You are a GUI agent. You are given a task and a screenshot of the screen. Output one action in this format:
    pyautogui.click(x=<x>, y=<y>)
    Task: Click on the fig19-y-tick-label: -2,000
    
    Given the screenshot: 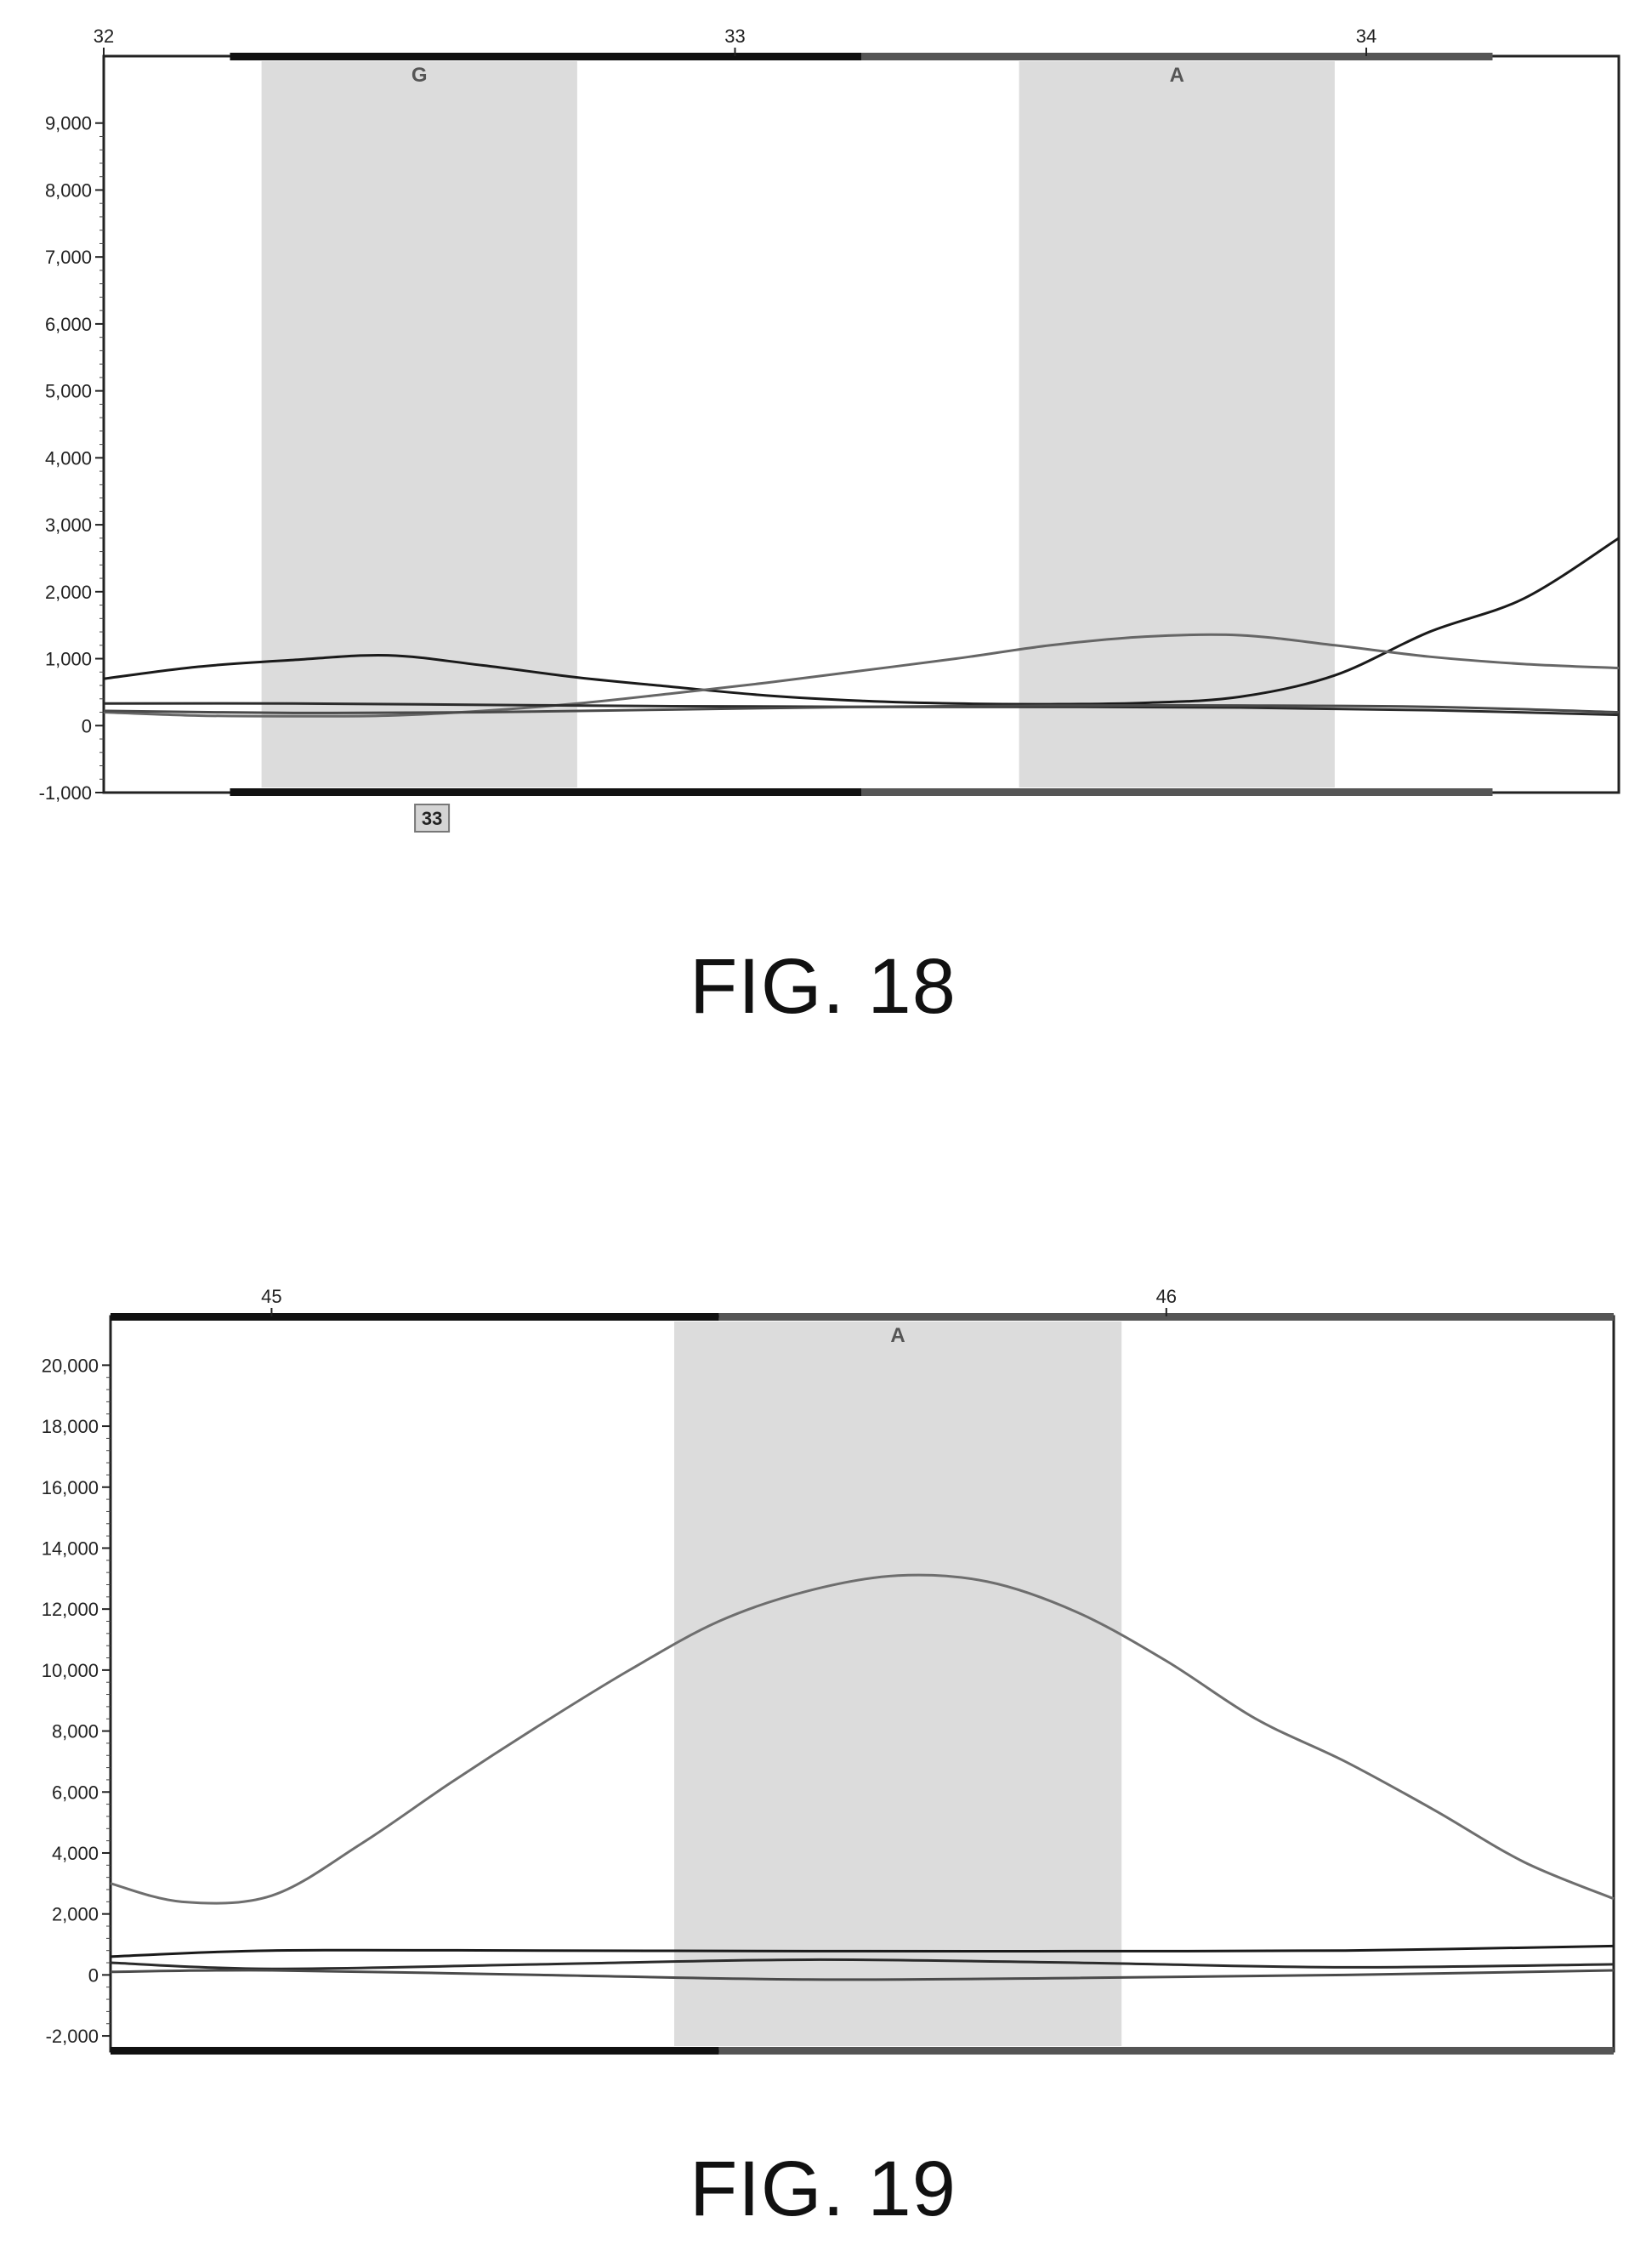 What is the action you would take?
    pyautogui.click(x=72, y=2036)
    